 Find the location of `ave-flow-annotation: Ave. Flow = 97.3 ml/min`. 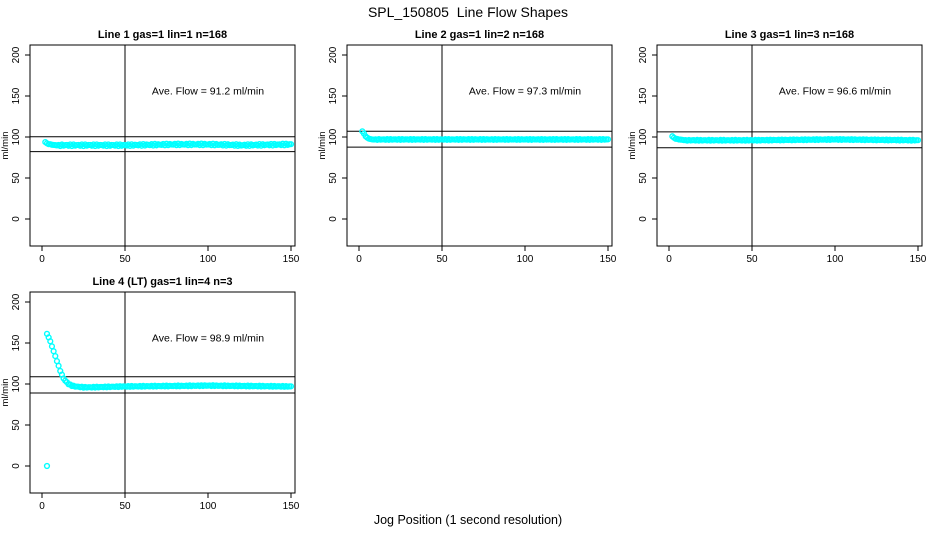

ave-flow-annotation: Ave. Flow = 97.3 ml/min is located at coordinates (525, 91).